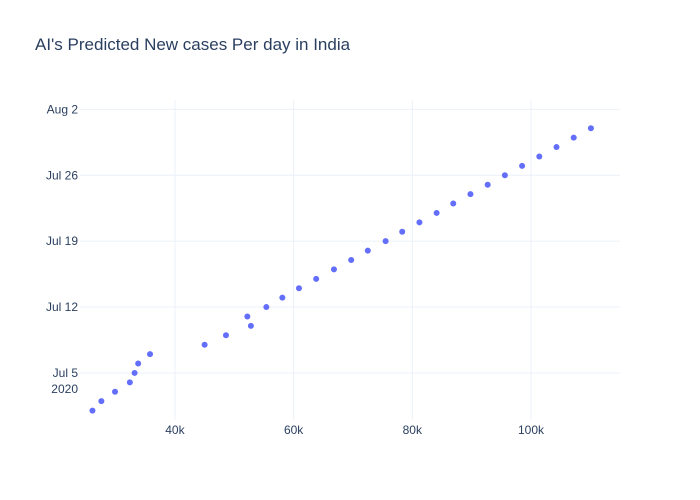  Describe the element at coordinates (62, 249) in the screenshot. I see `y-axis-ticks: Jul 5 2020 Jul 12 Jul 19 Jul 26 Aug 2` at that location.